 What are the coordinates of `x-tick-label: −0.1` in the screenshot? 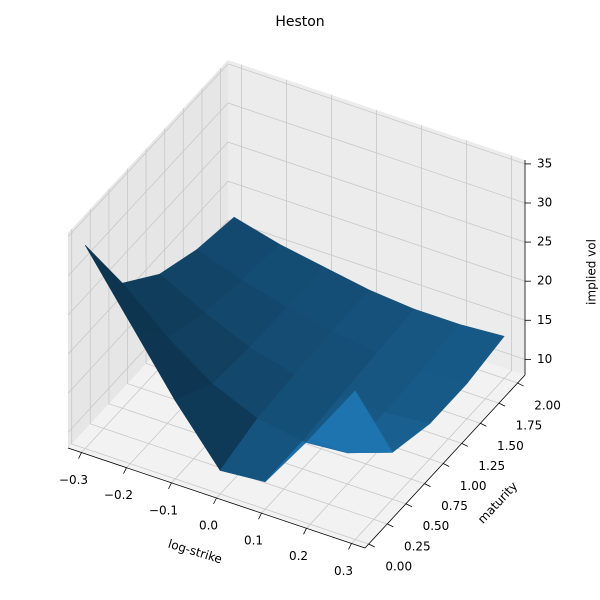 It's located at (163, 510).